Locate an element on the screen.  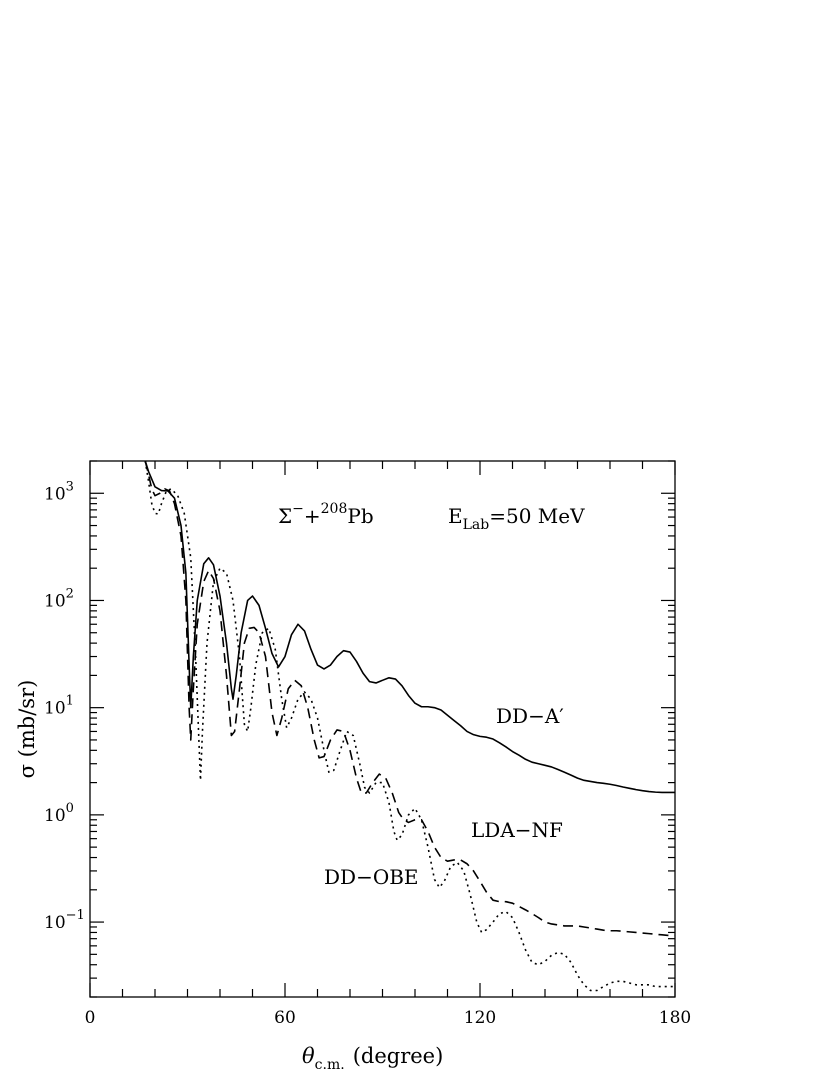
x-tick-label: 0 is located at coordinates (90, 1018).